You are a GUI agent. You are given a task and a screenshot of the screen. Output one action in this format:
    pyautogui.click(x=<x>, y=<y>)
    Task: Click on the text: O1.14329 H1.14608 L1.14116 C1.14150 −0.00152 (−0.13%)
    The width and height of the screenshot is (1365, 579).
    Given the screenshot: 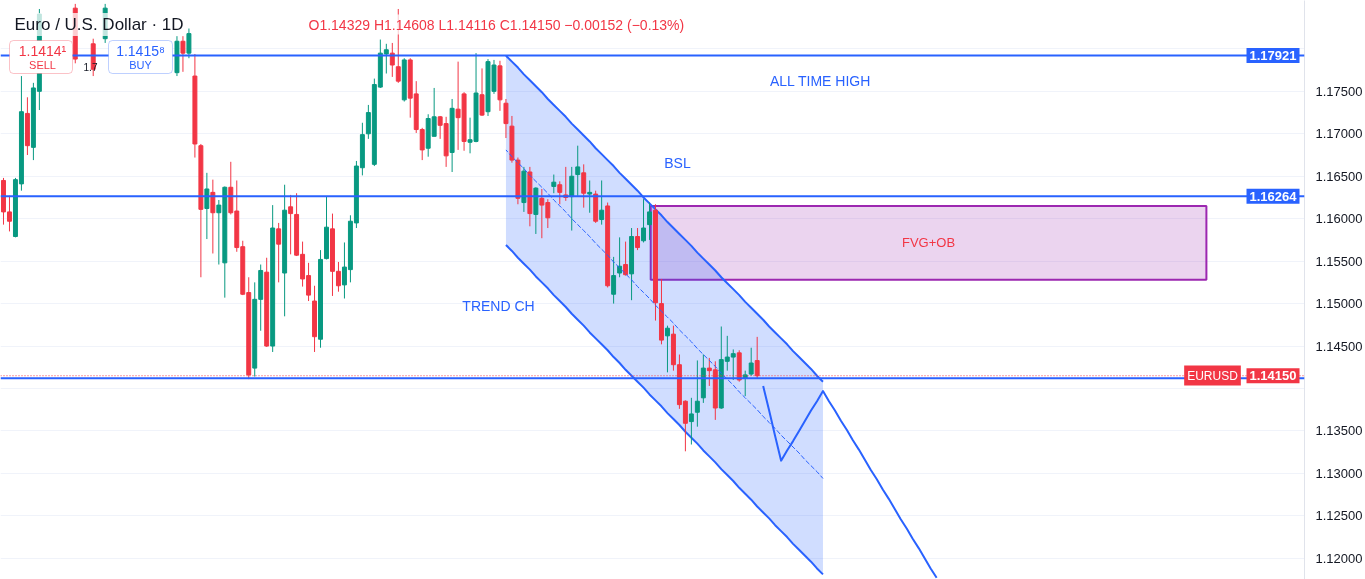 What is the action you would take?
    pyautogui.click(x=496, y=24)
    